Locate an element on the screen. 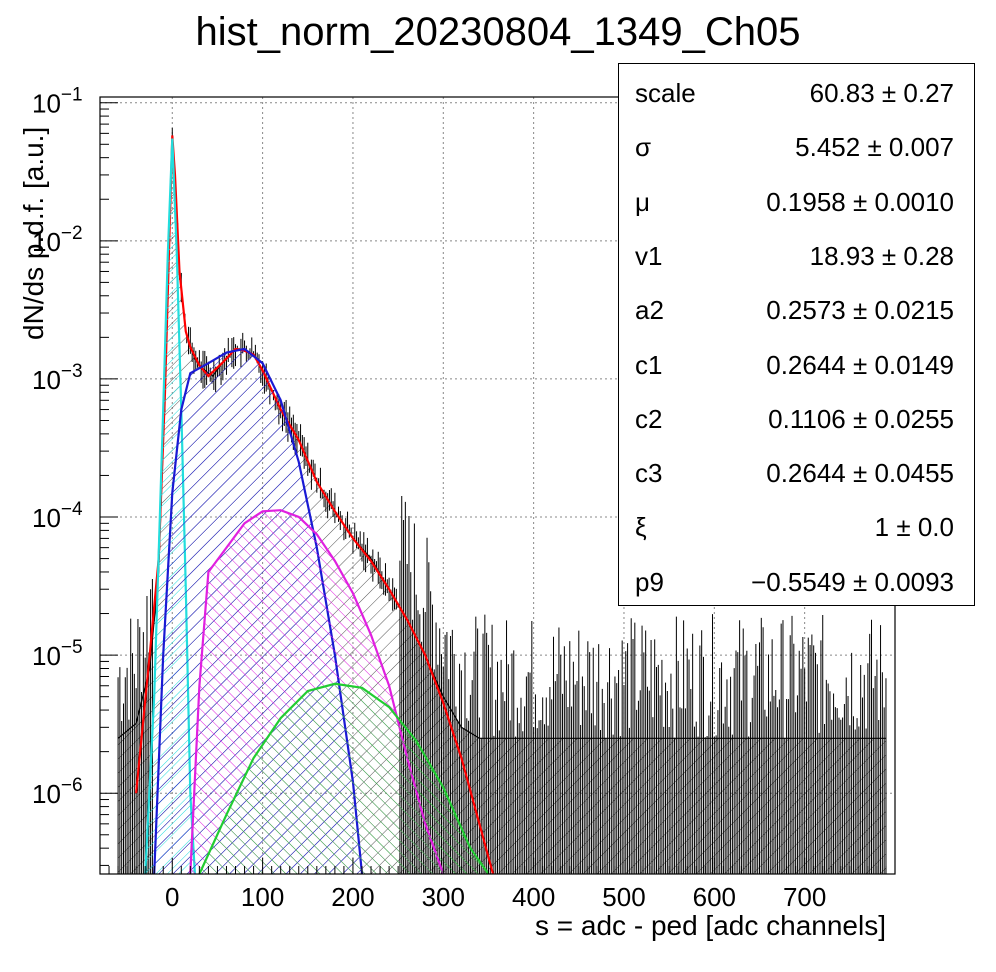 Image resolution: width=996 pixels, height=972 pixels. stat-value: −0.5549 ± 0.0093 is located at coordinates (852, 581).